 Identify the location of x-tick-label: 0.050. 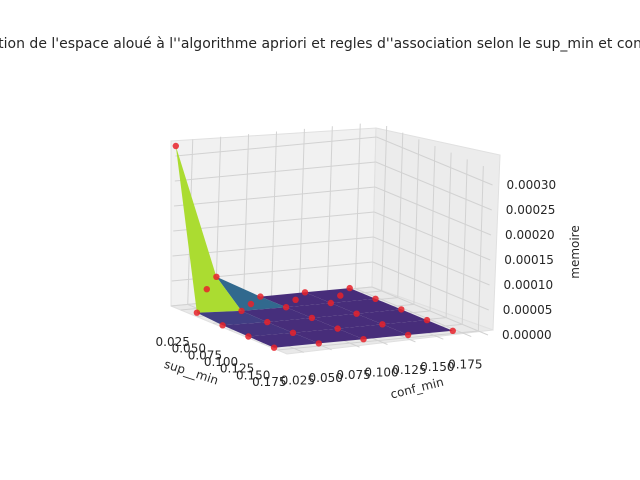
(189, 349).